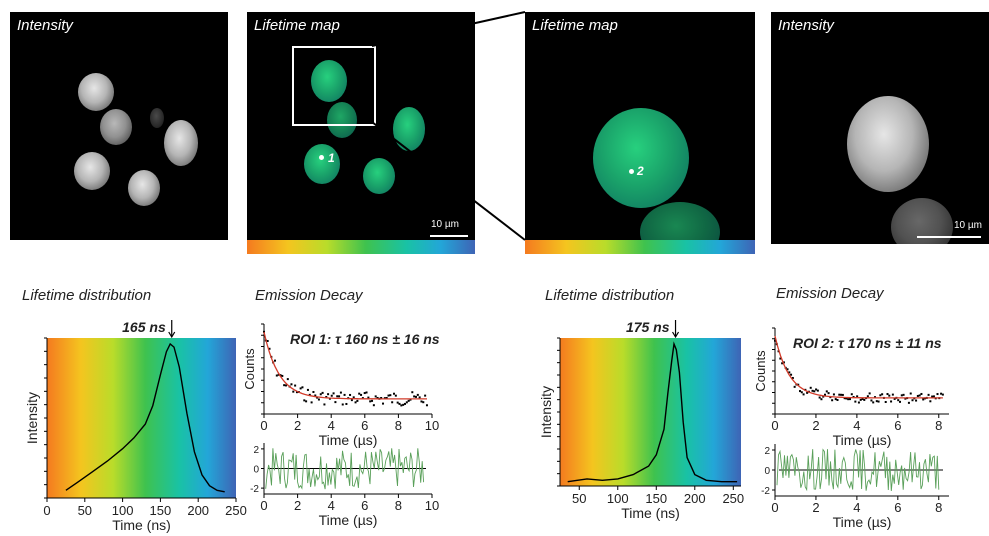  What do you see at coordinates (87, 295) in the screenshot?
I see `left-distribution-title: Lifetime distribution` at bounding box center [87, 295].